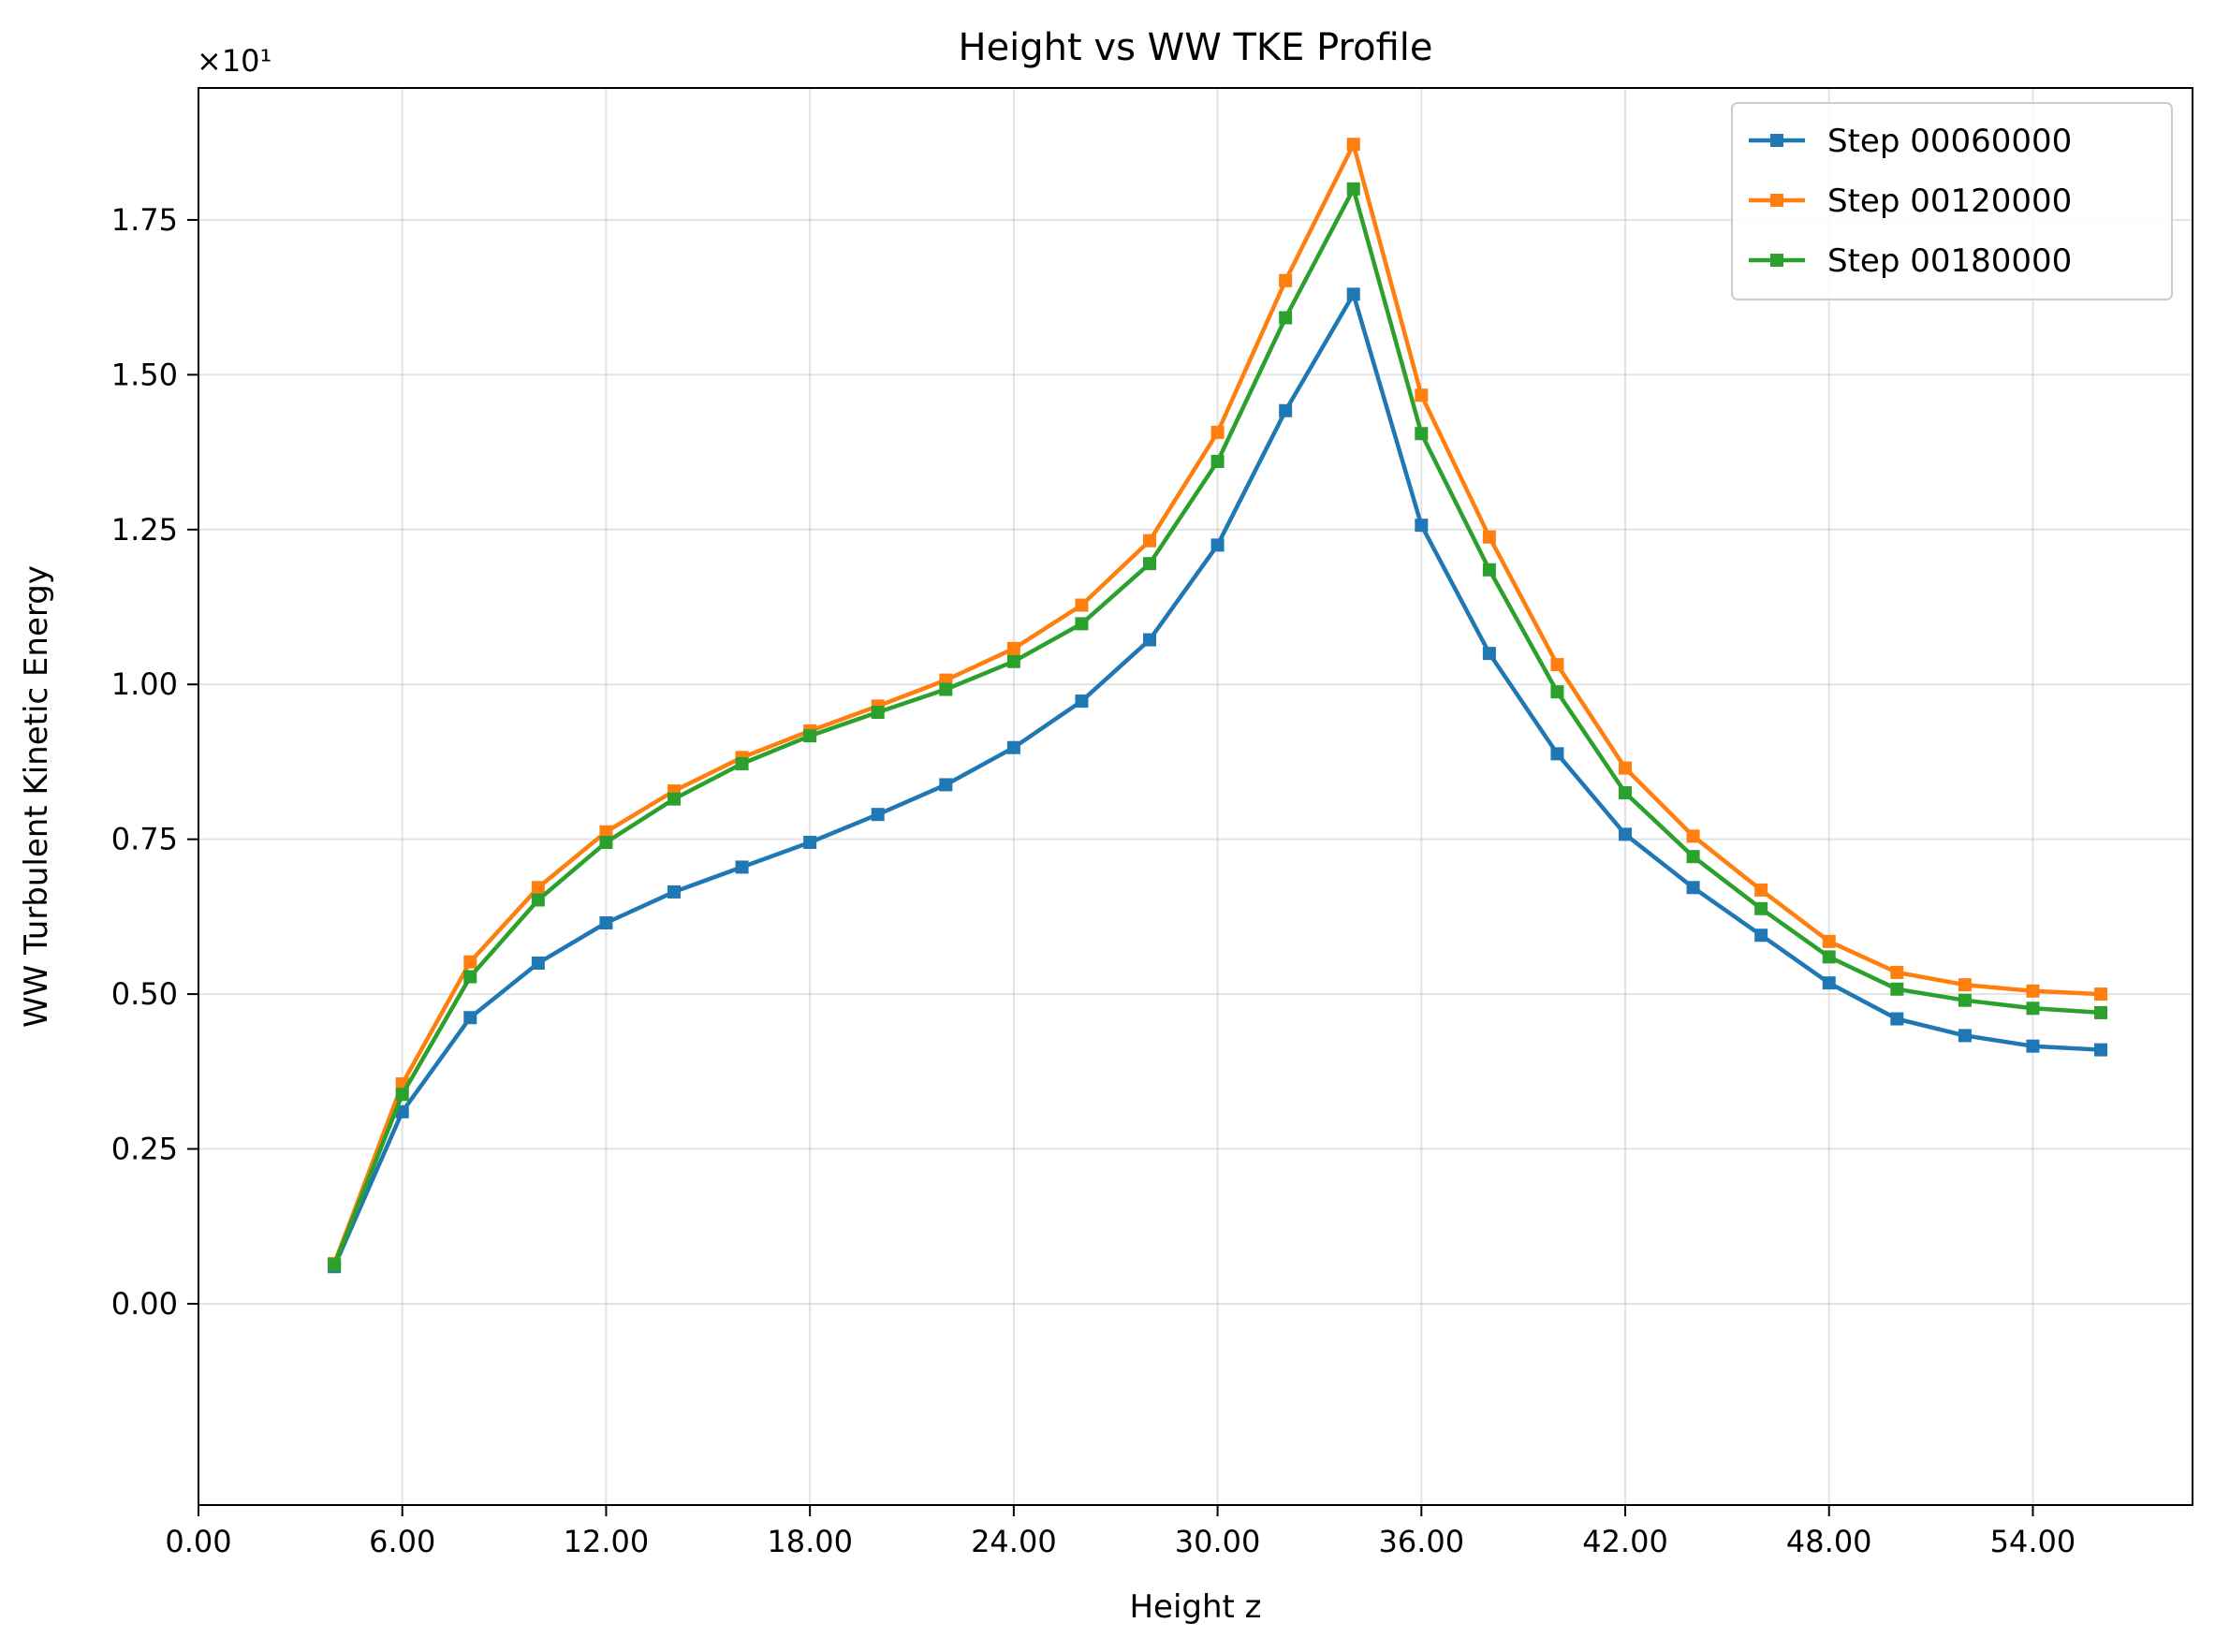  I want to click on x-tick-label: 48.00, so click(1829, 1542).